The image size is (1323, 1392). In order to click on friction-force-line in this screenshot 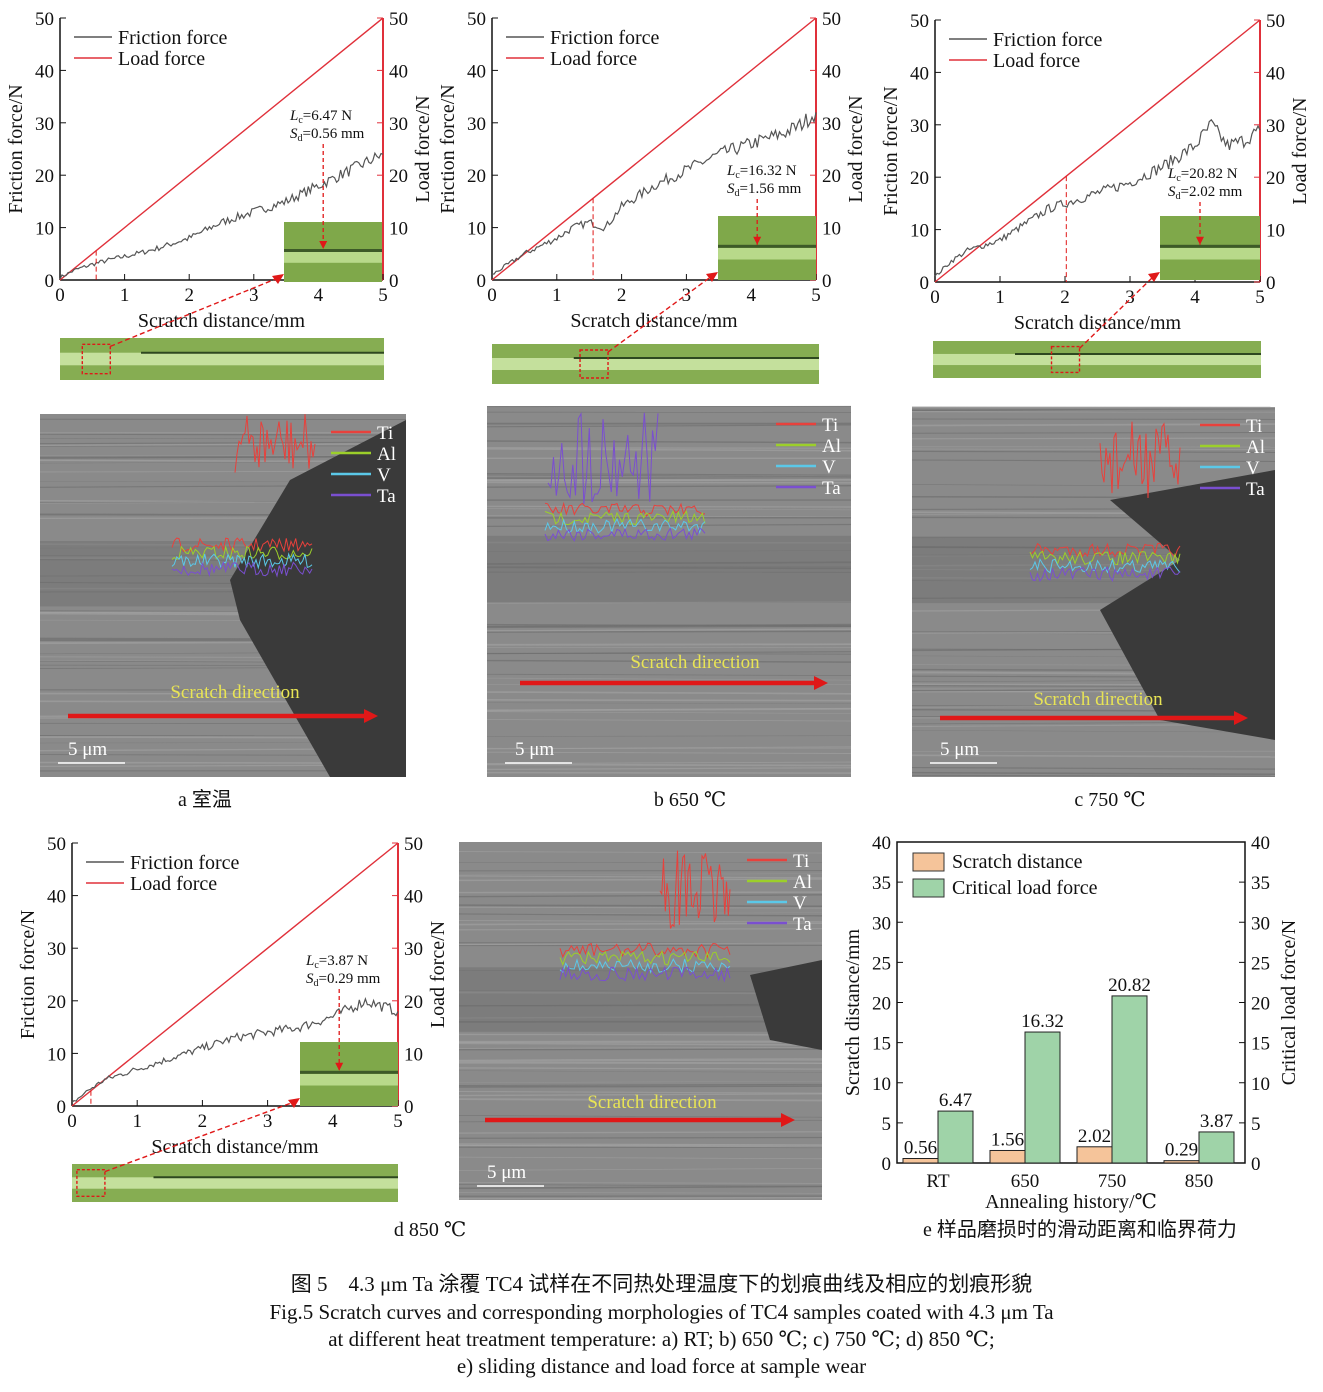, I will do `click(654, 193)`.